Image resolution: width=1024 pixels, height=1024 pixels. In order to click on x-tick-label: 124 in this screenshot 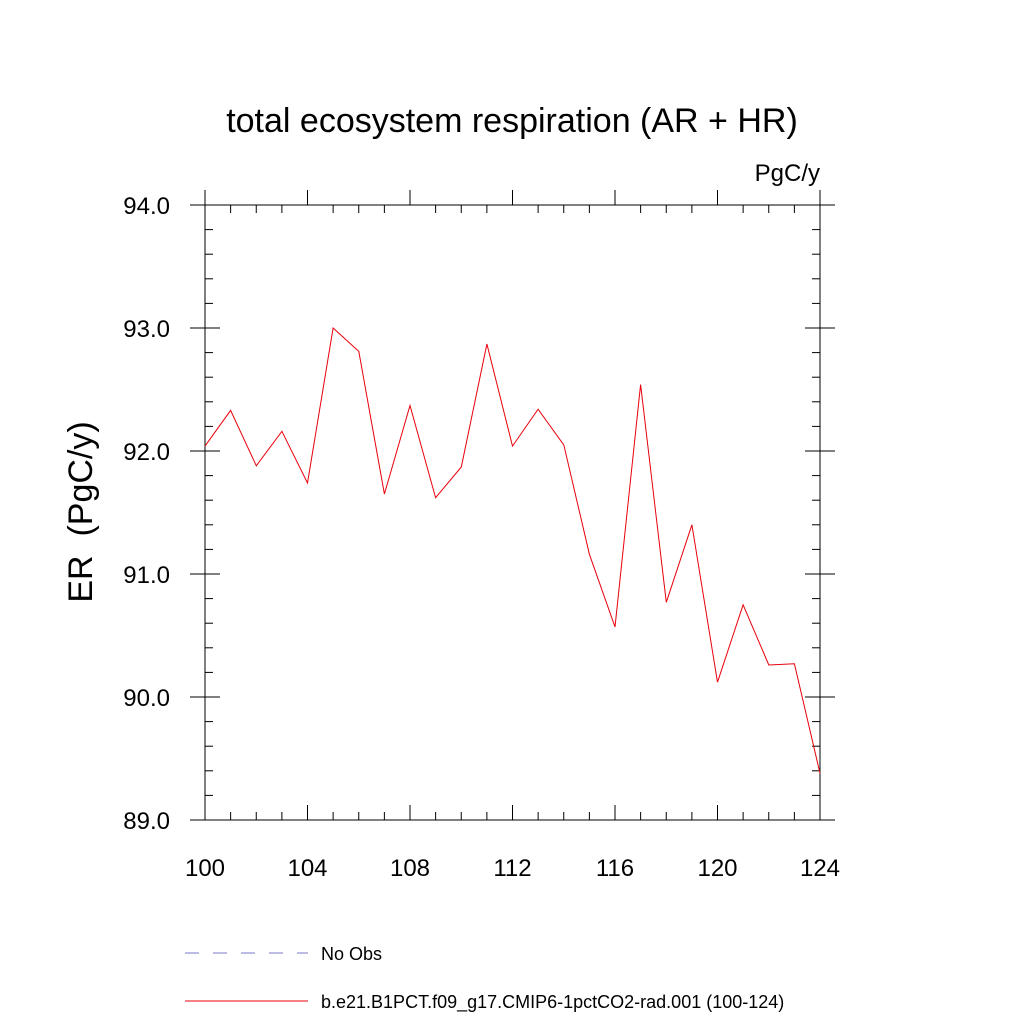, I will do `click(820, 868)`.